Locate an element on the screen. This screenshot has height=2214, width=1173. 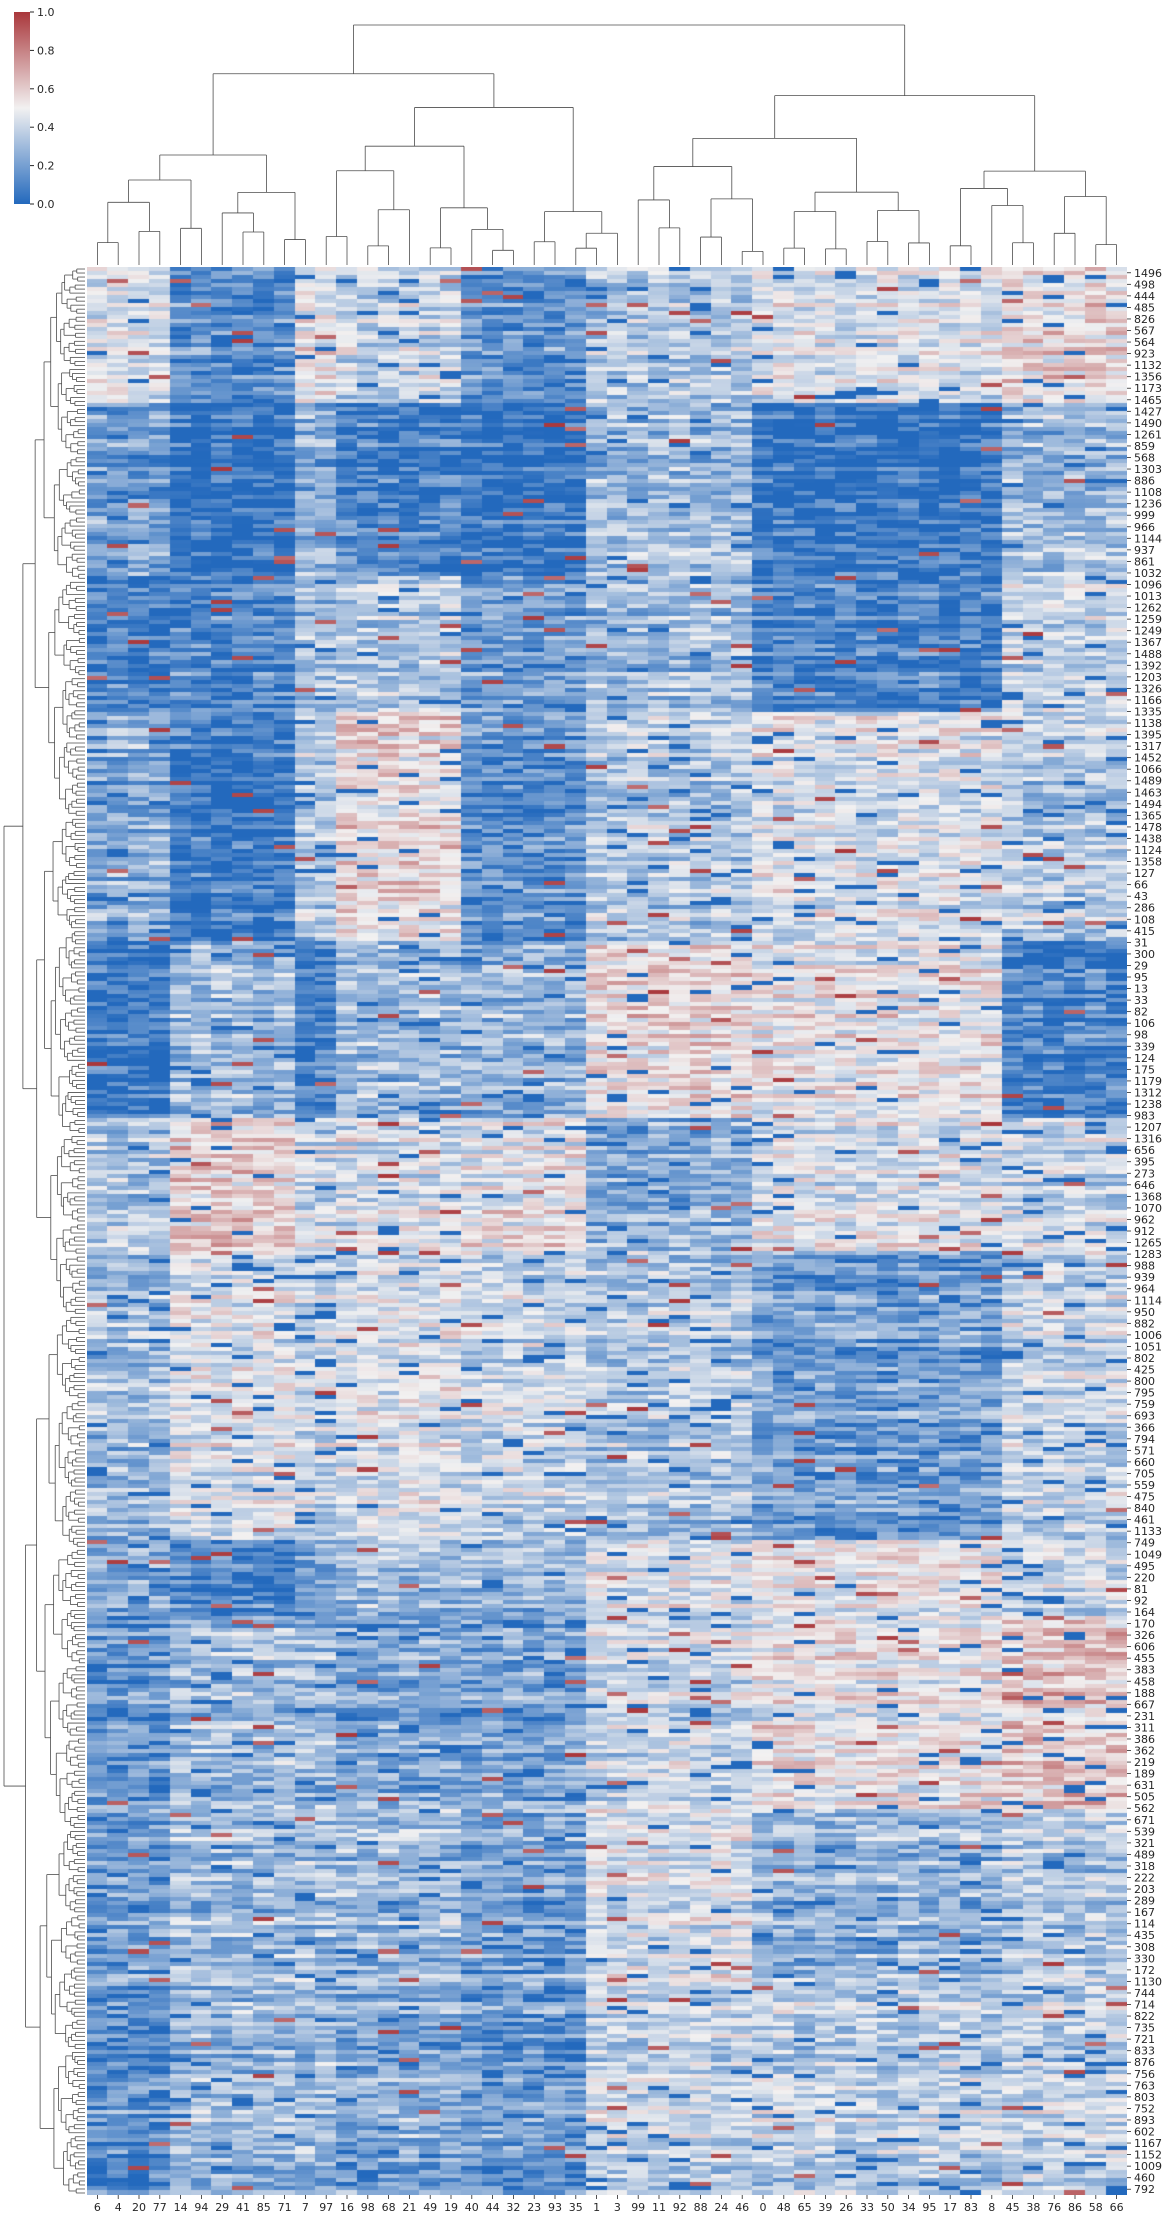
y-tick-label: 886 is located at coordinates (1144, 481).